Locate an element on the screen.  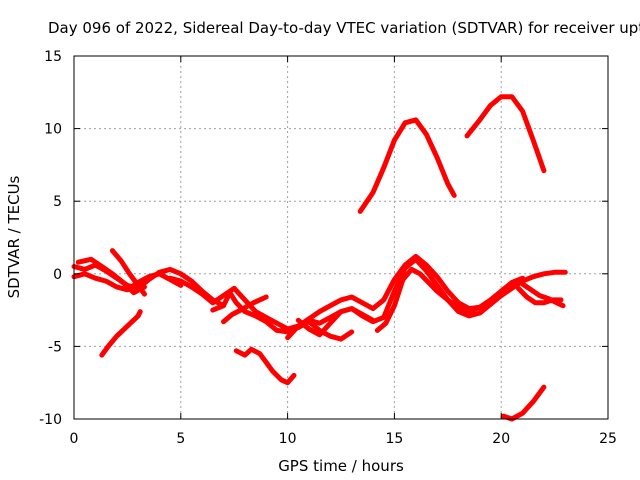
series-trace-c is located at coordinates (111, 276).